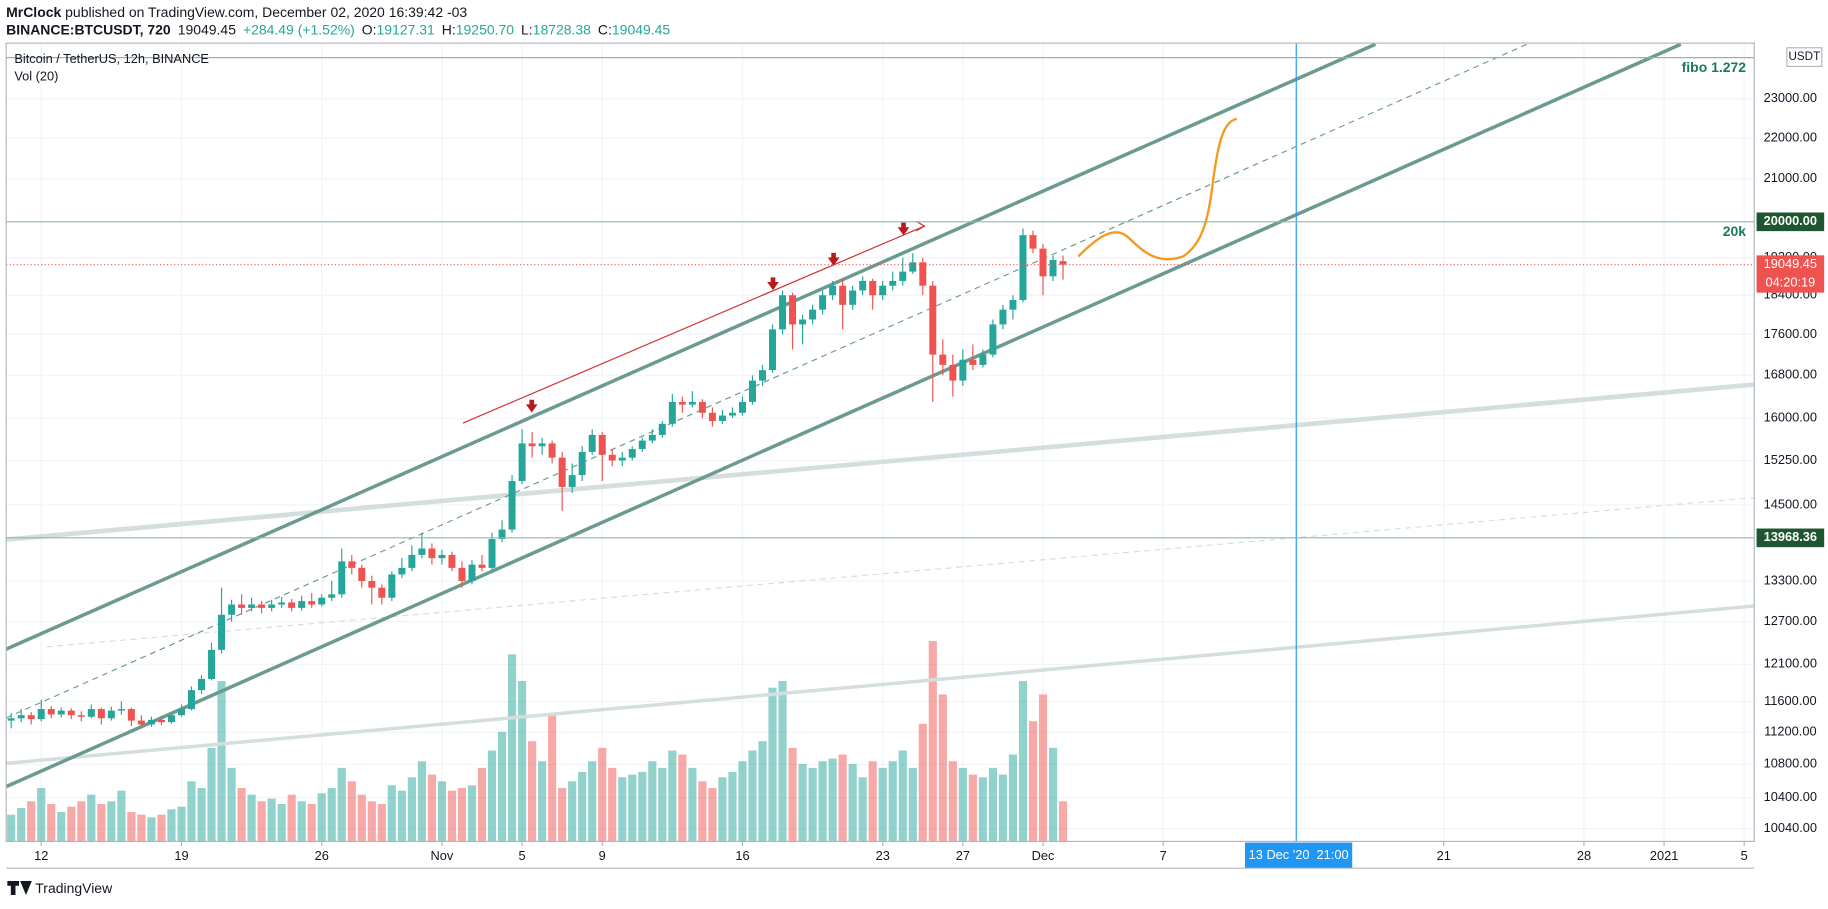  Describe the element at coordinates (1790, 459) in the screenshot. I see `y-tick-label: 15250.00` at that location.